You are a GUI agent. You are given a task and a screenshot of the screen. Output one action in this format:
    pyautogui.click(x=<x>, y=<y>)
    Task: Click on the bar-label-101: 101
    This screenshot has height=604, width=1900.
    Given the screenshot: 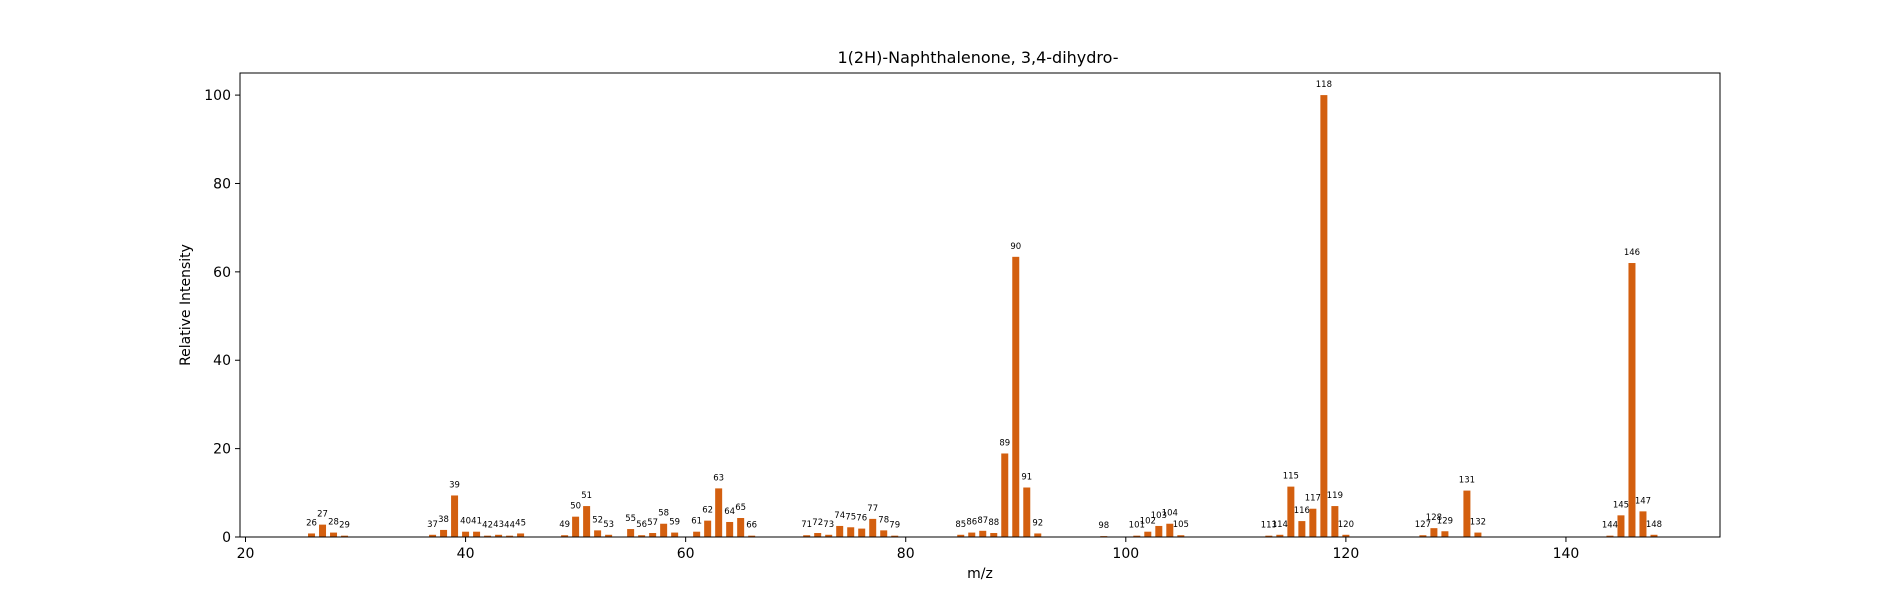 What is the action you would take?
    pyautogui.click(x=1137, y=526)
    